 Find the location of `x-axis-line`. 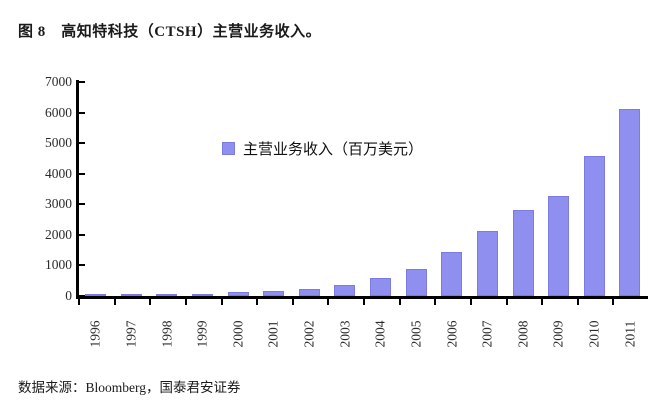

x-axis-line is located at coordinates (362, 297).